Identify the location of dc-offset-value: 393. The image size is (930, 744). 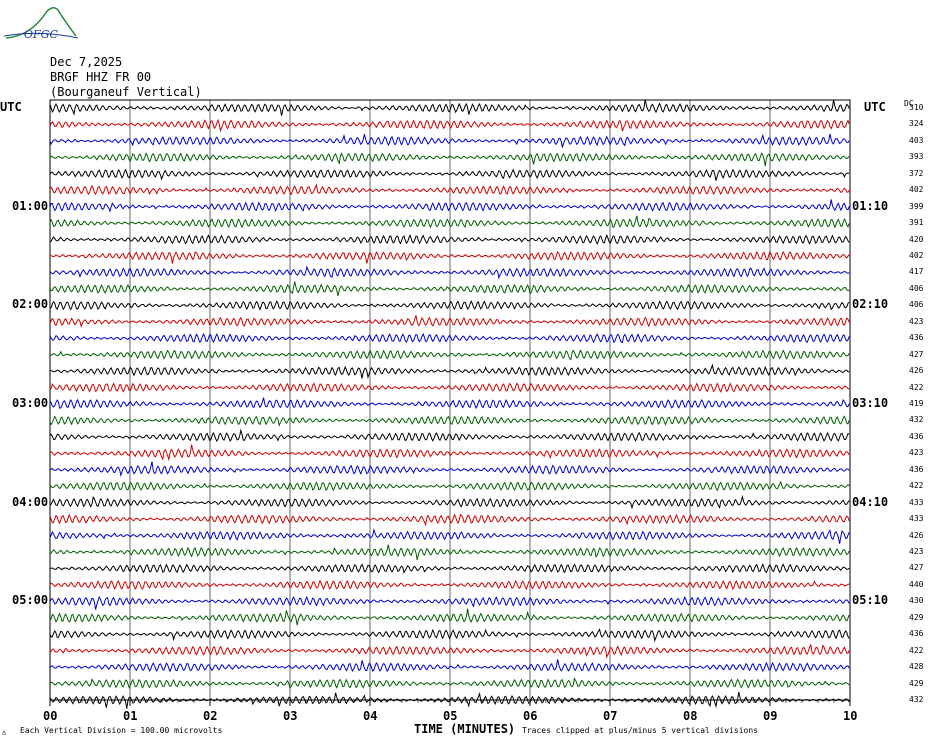
(916, 157).